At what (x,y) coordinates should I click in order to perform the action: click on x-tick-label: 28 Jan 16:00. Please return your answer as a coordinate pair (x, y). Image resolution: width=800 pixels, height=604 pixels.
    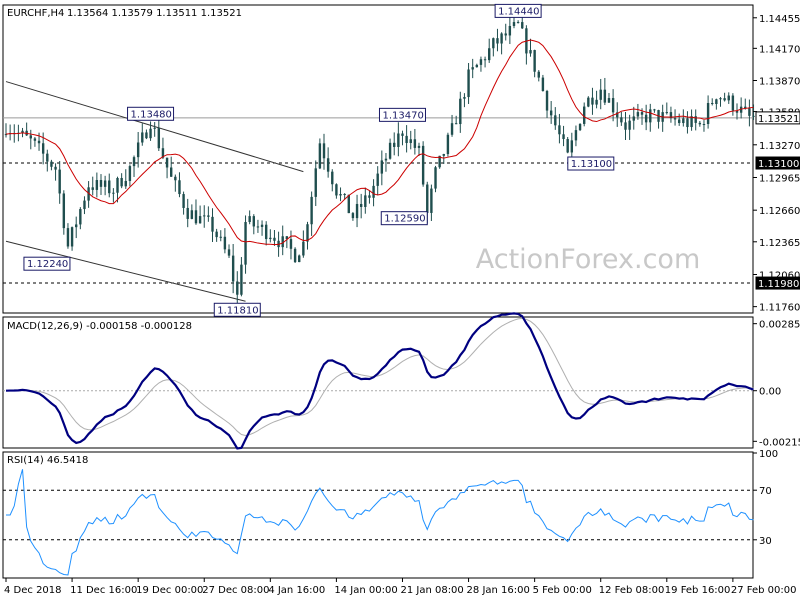
    Looking at the image, I should click on (498, 590).